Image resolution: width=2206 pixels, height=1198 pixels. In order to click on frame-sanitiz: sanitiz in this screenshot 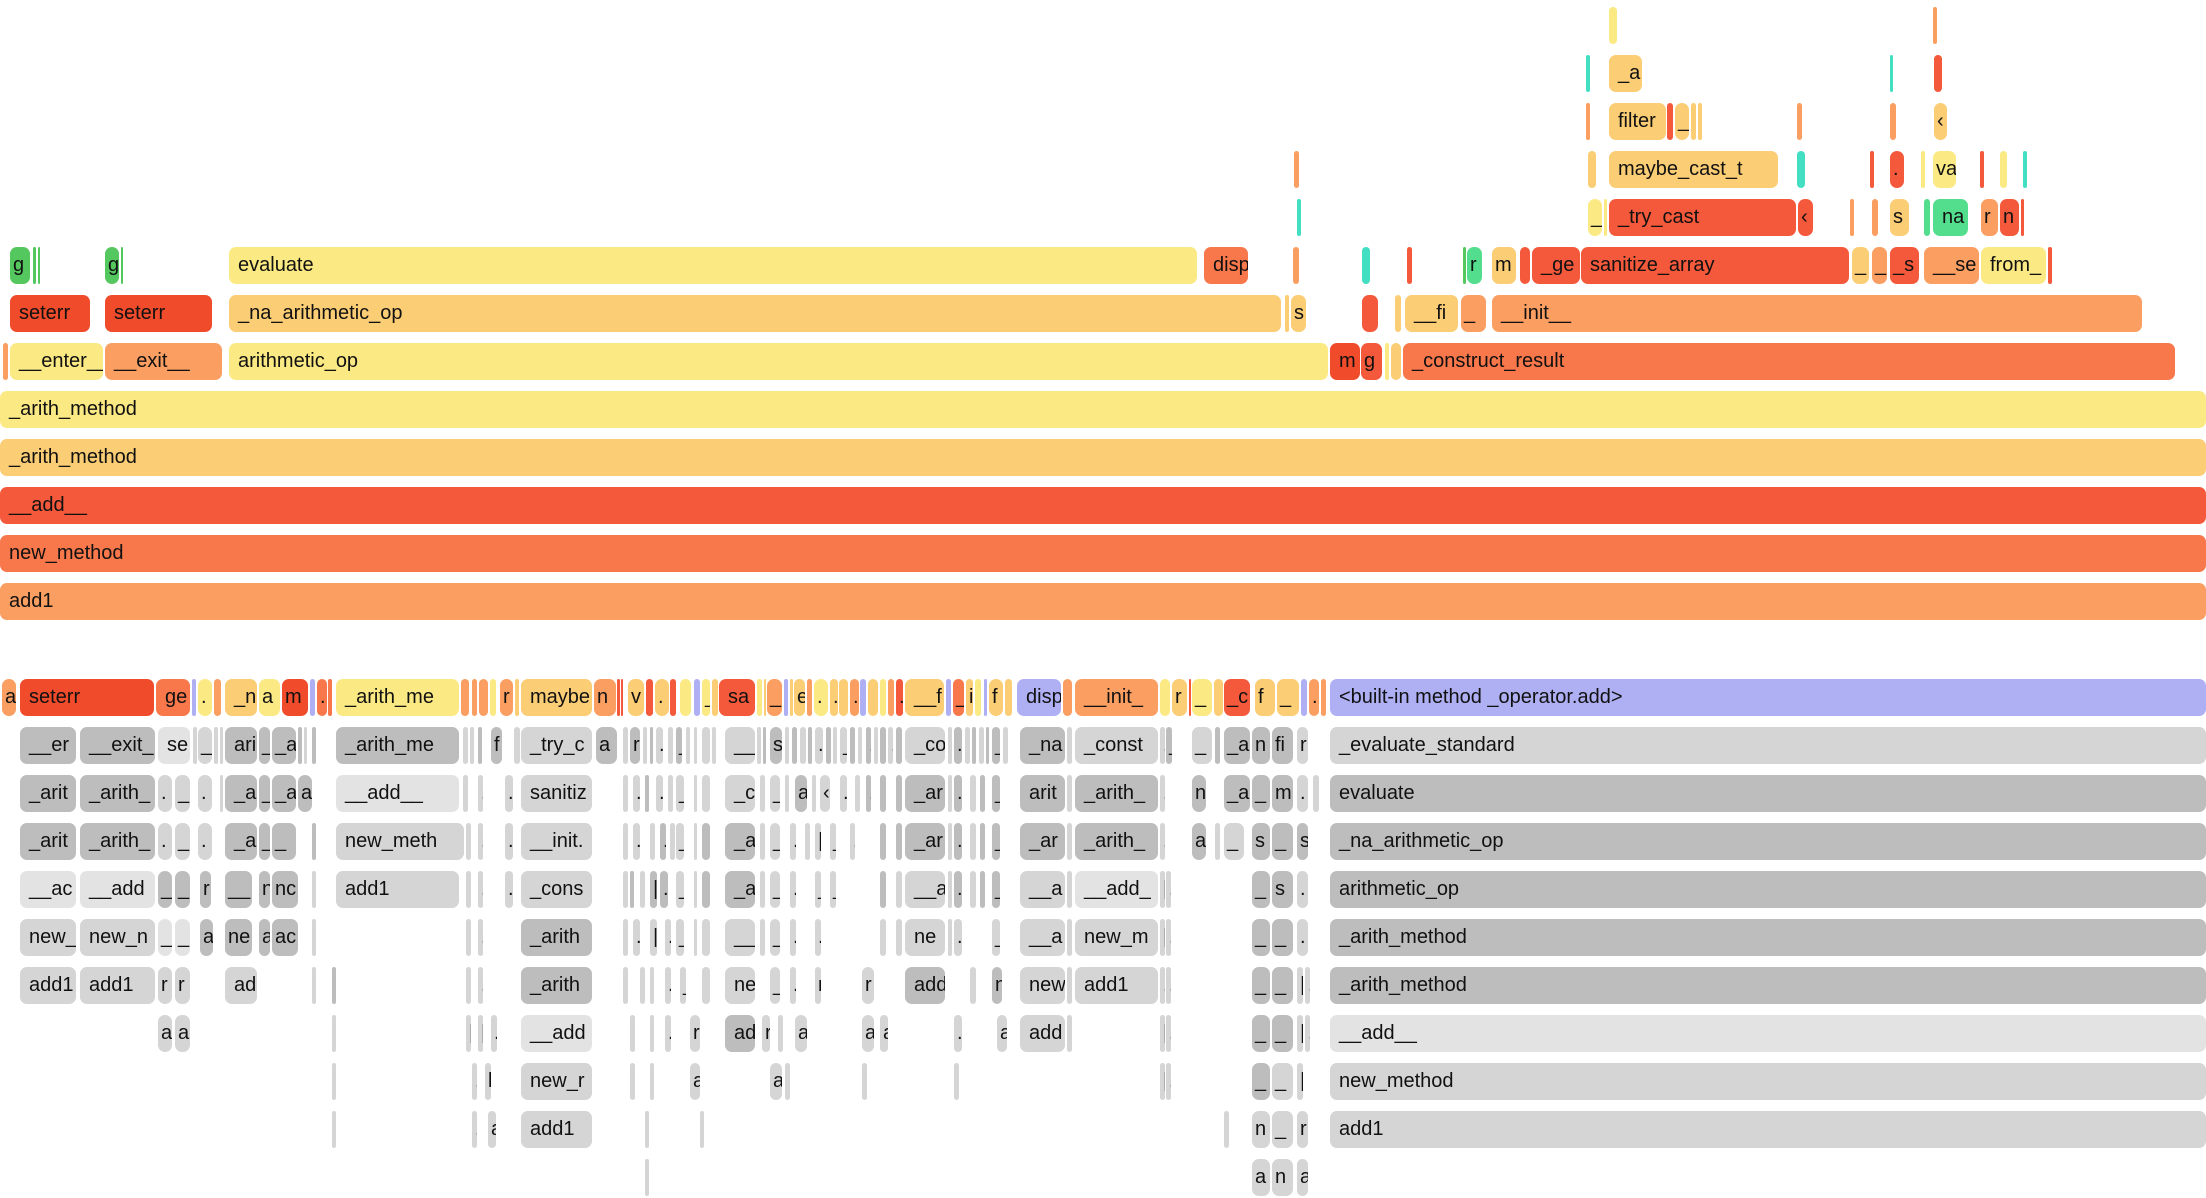, I will do `click(556, 793)`.